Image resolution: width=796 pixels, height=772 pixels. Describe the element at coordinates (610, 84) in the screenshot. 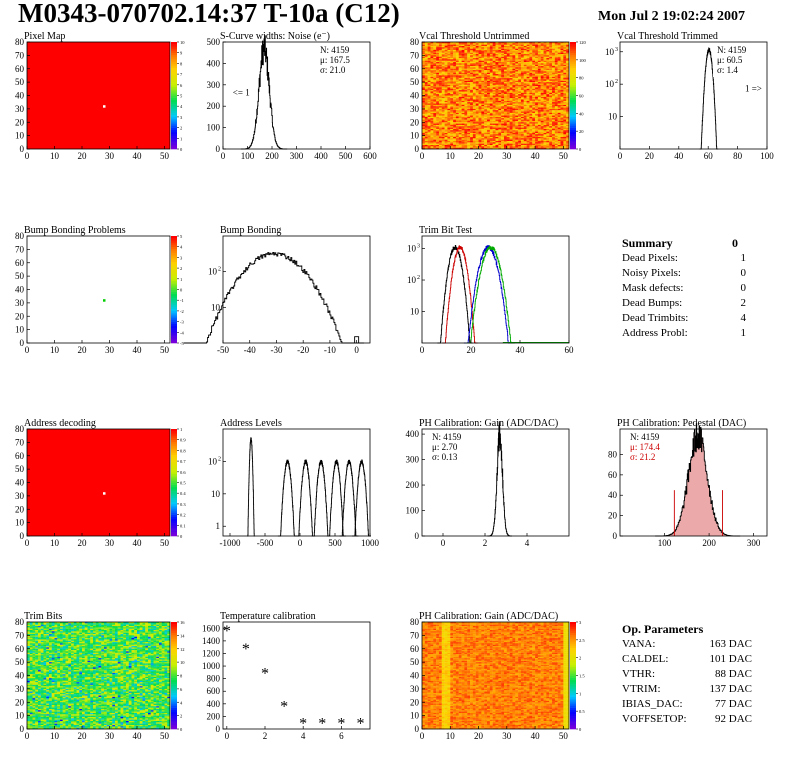

I see `y-tick-label: 10` at that location.